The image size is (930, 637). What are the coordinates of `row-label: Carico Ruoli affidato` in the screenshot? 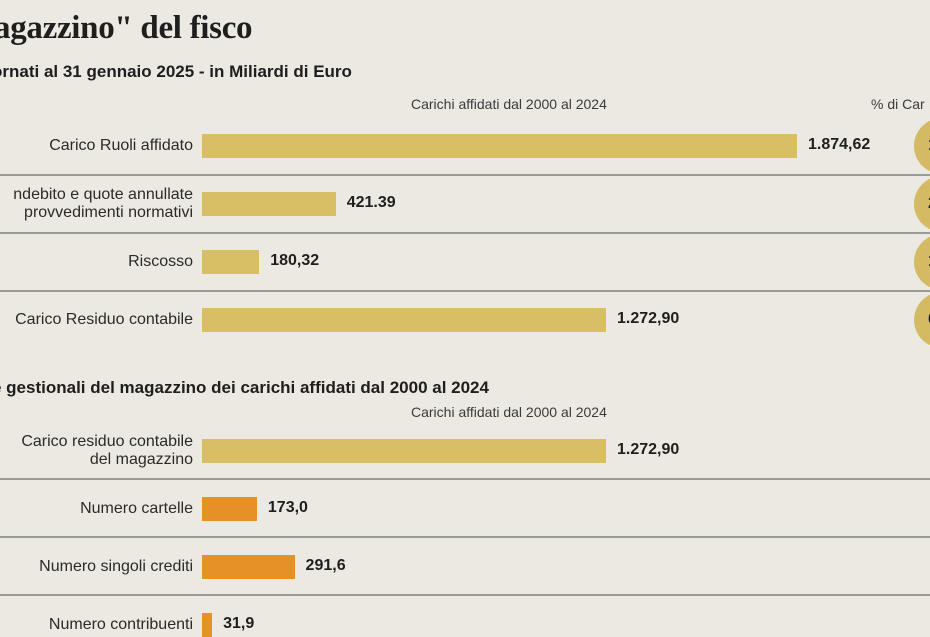 It's located at (121, 146).